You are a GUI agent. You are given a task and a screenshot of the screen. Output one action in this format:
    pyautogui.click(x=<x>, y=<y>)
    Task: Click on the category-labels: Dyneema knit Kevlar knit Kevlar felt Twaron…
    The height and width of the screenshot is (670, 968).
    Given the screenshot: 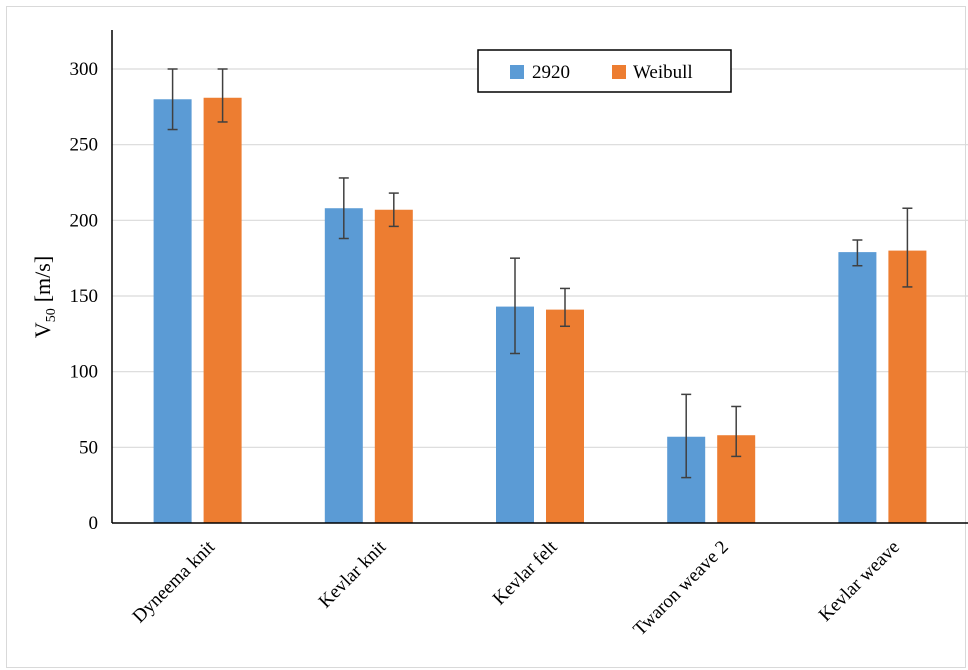 What is the action you would take?
    pyautogui.click(x=516, y=588)
    